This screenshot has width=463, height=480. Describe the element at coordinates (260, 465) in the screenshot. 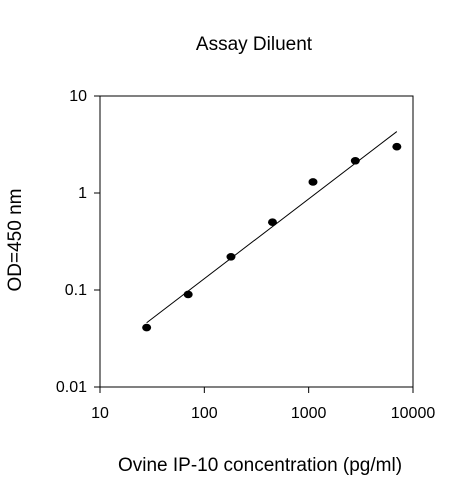

I see `x-axis-label: Ovine IP-10 concentration (pg/ml)` at that location.